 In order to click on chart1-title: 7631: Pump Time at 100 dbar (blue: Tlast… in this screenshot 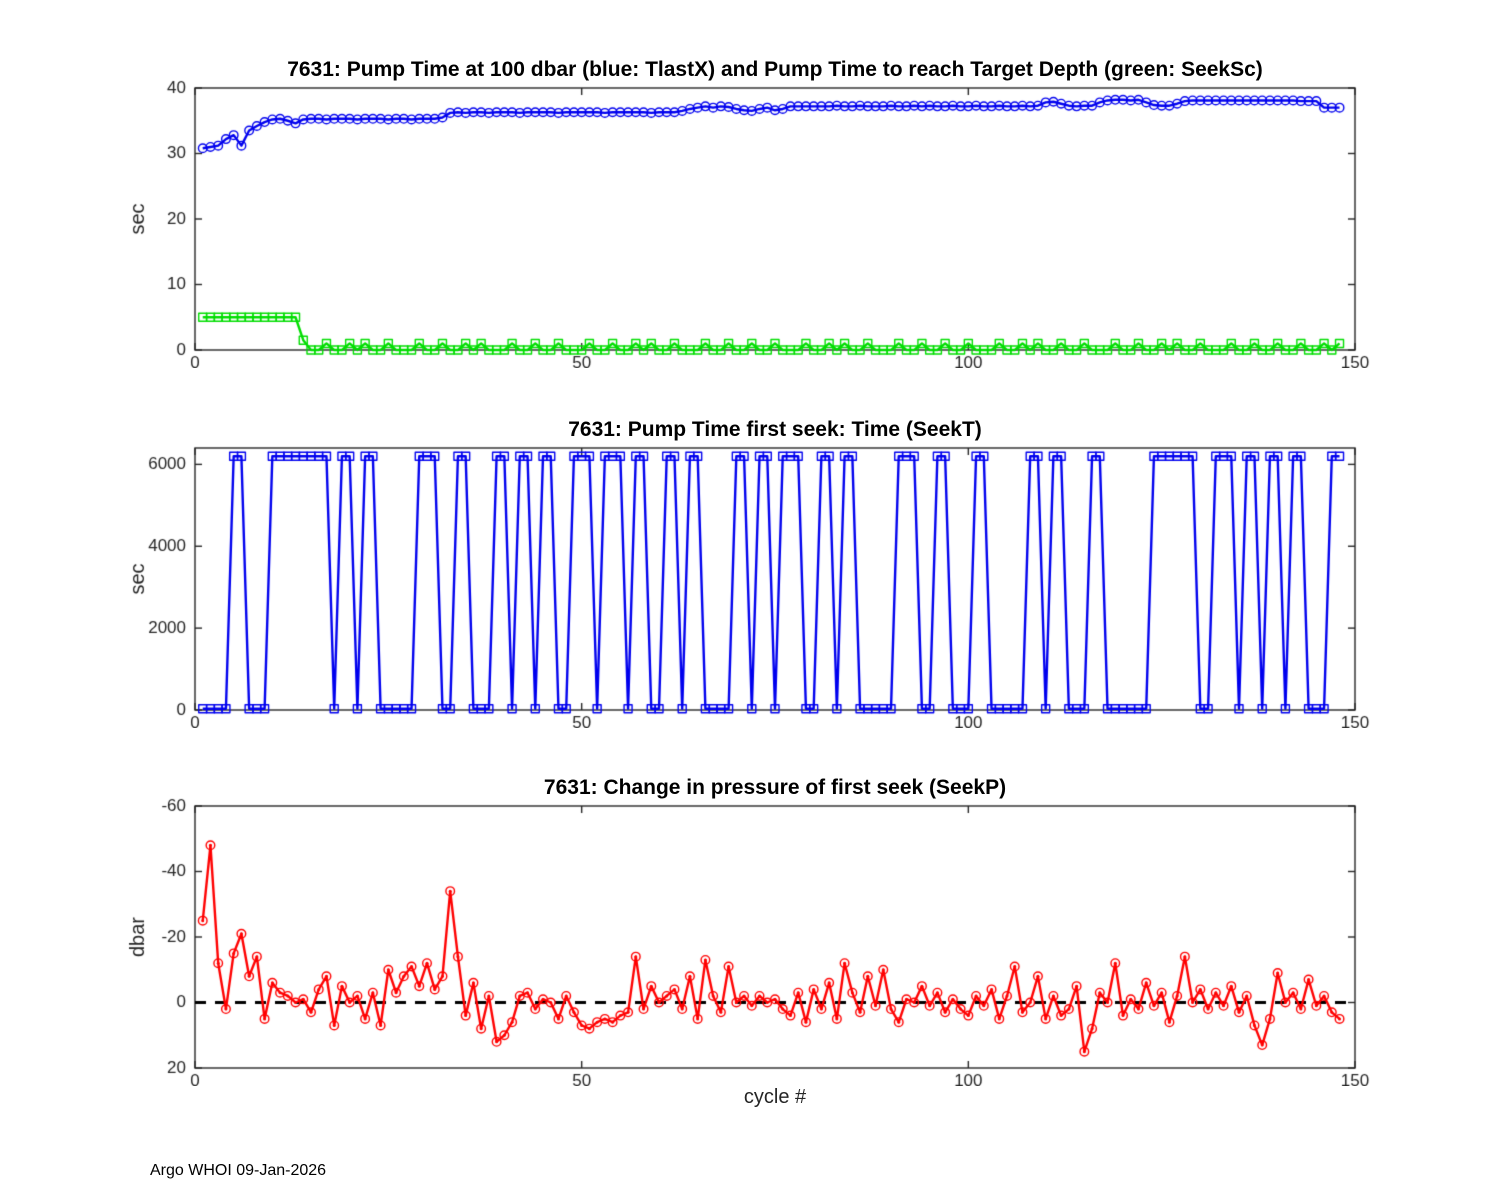, I will do `click(775, 69)`.